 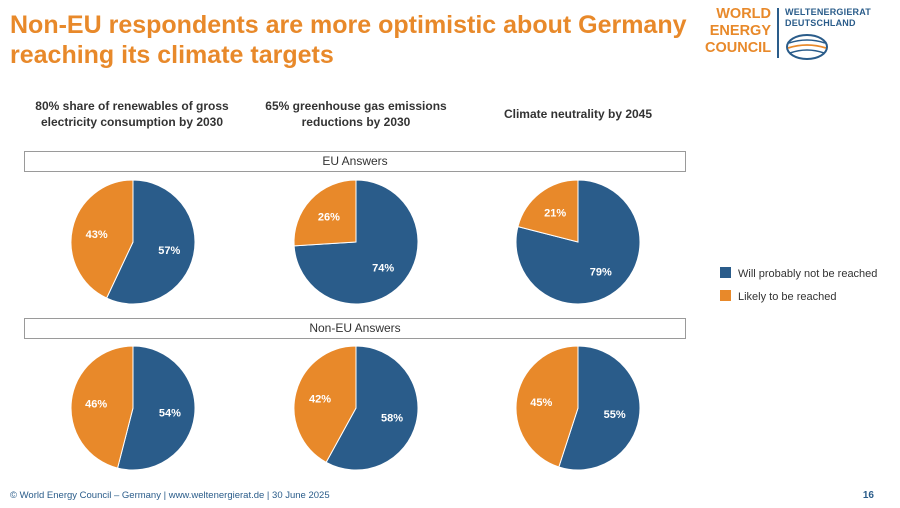 I want to click on pie-slice-eu-renewables-reached, so click(x=102, y=239).